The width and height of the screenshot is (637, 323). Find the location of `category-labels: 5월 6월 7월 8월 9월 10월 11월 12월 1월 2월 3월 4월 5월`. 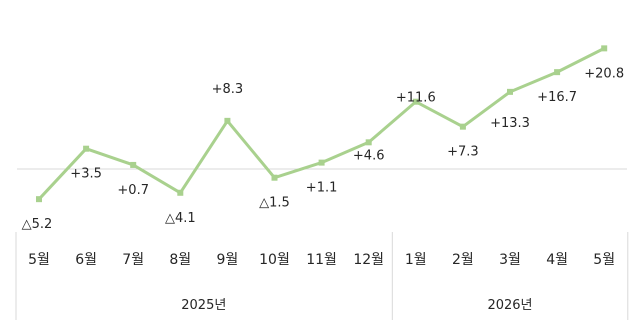

category-labels: 5월 6월 7월 8월 9월 10월 11월 12월 1월 2월 3월 4월 5월 is located at coordinates (321, 260).